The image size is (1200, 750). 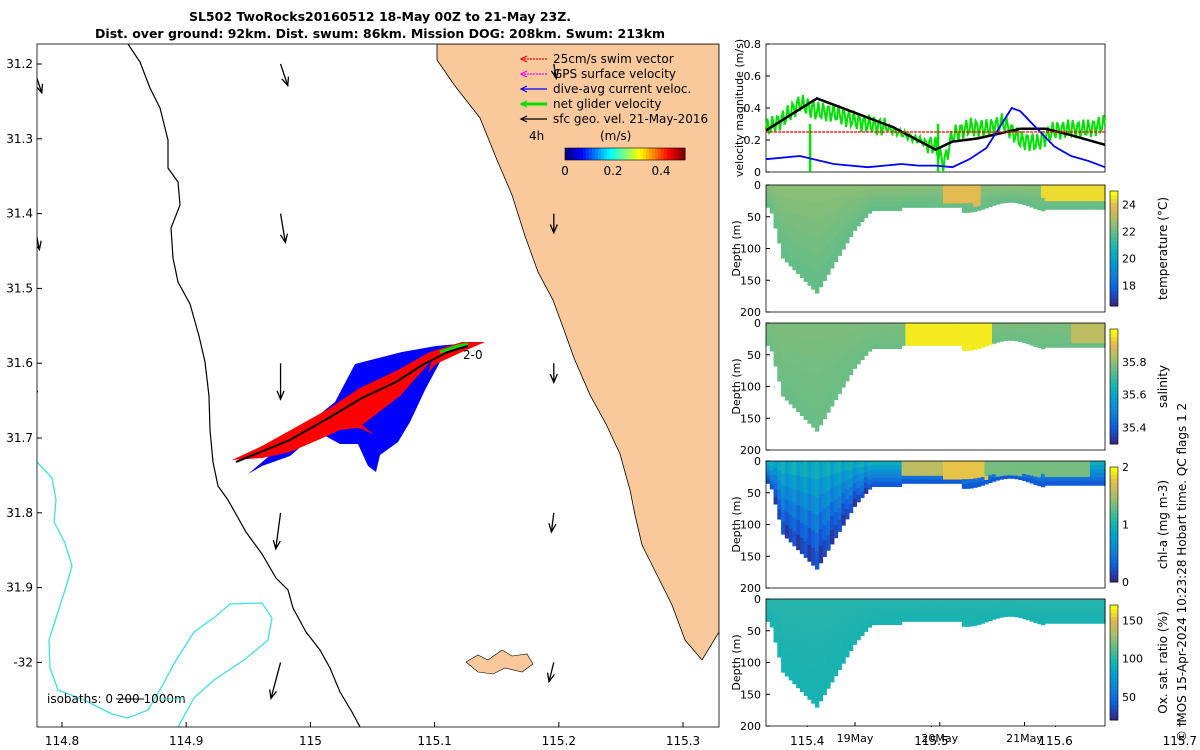 What do you see at coordinates (607, 104) in the screenshot?
I see `legend-item-label: net glider velocity` at bounding box center [607, 104].